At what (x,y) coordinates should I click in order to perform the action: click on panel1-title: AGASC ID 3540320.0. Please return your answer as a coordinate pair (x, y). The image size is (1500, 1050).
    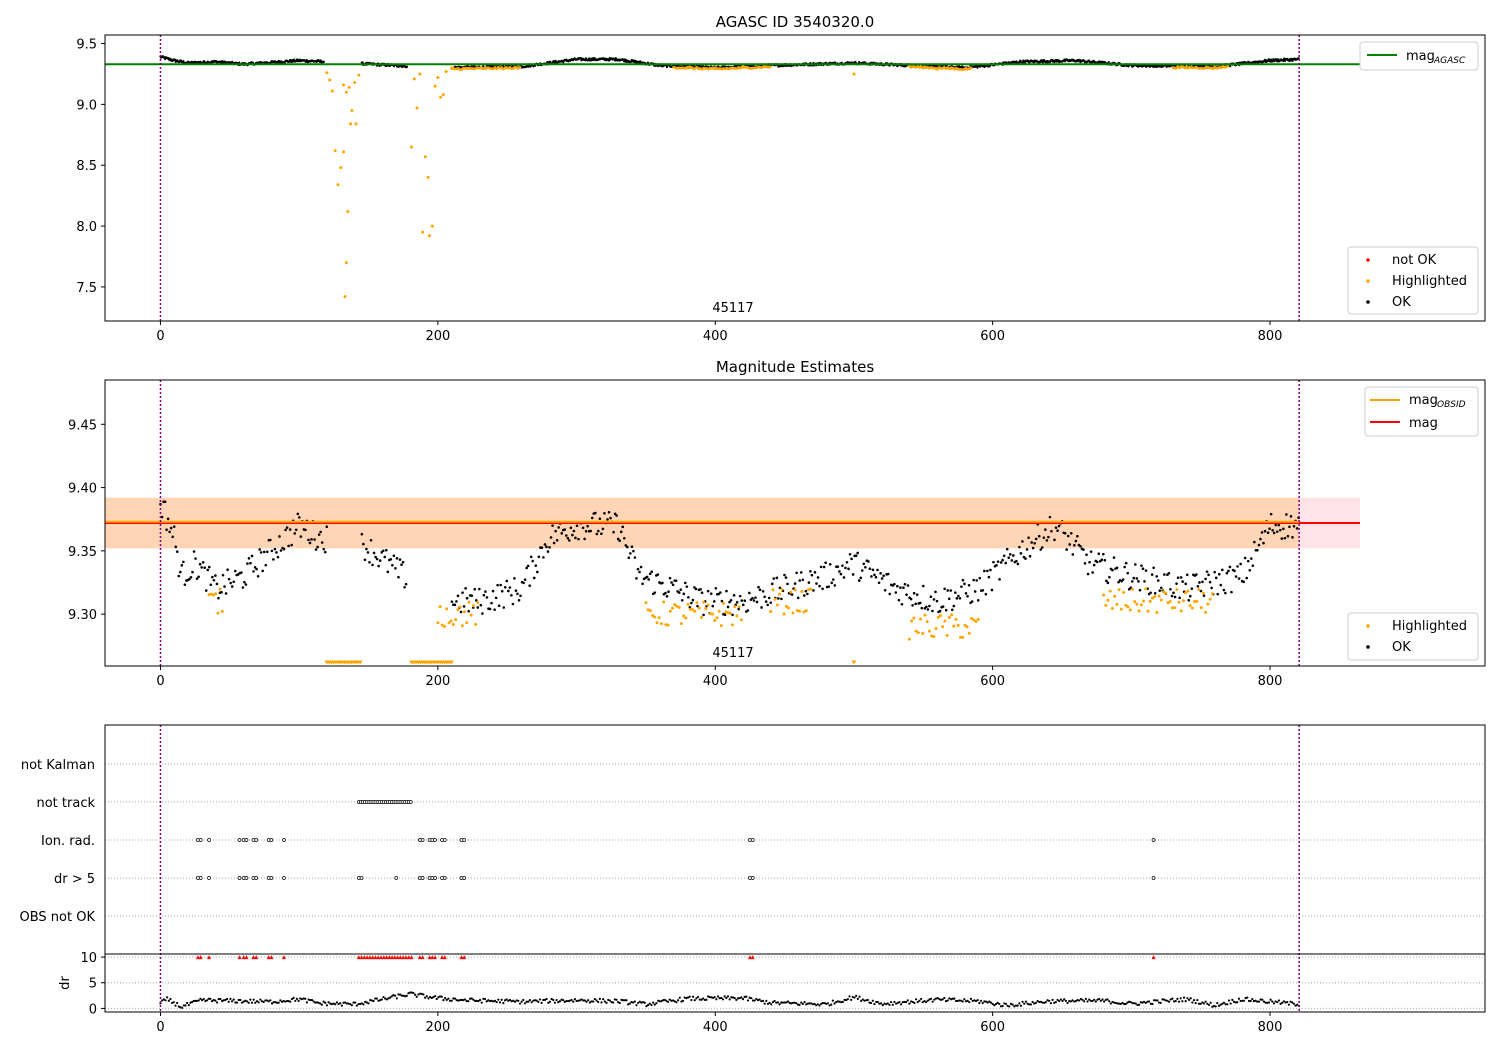
    Looking at the image, I should click on (795, 22).